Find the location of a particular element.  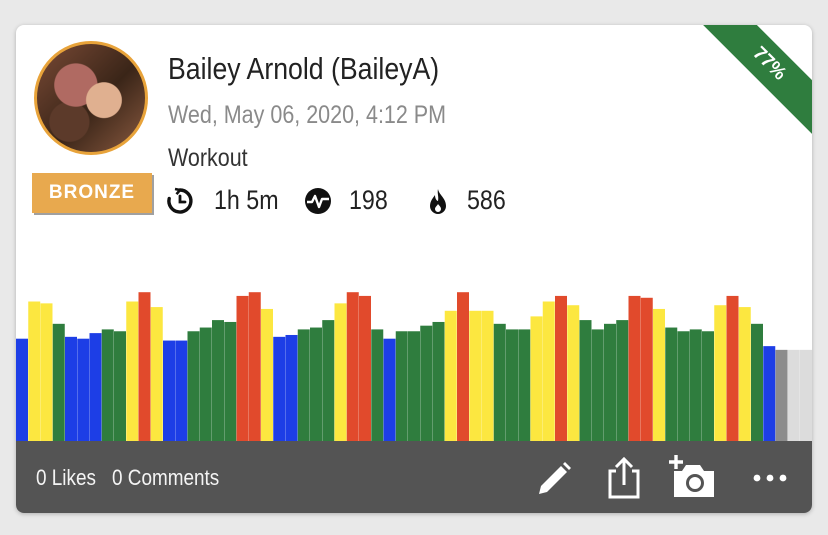

effort-percent-label: 77% is located at coordinates (769, 63).